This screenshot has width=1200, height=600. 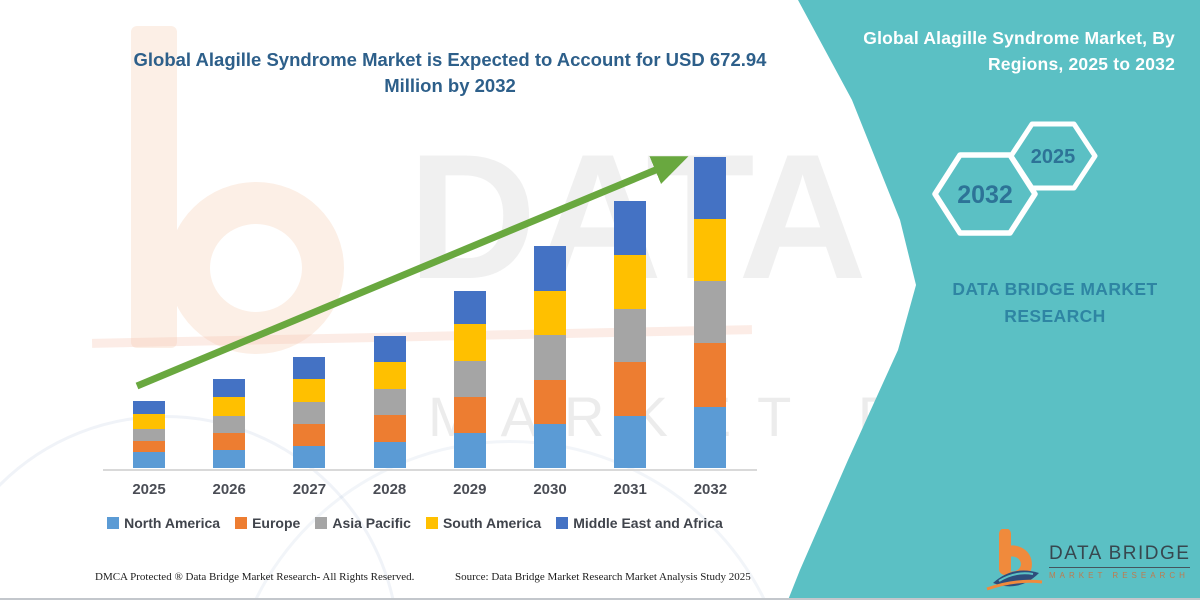 What do you see at coordinates (648, 523) in the screenshot?
I see `legend-label: Middle East and Africa` at bounding box center [648, 523].